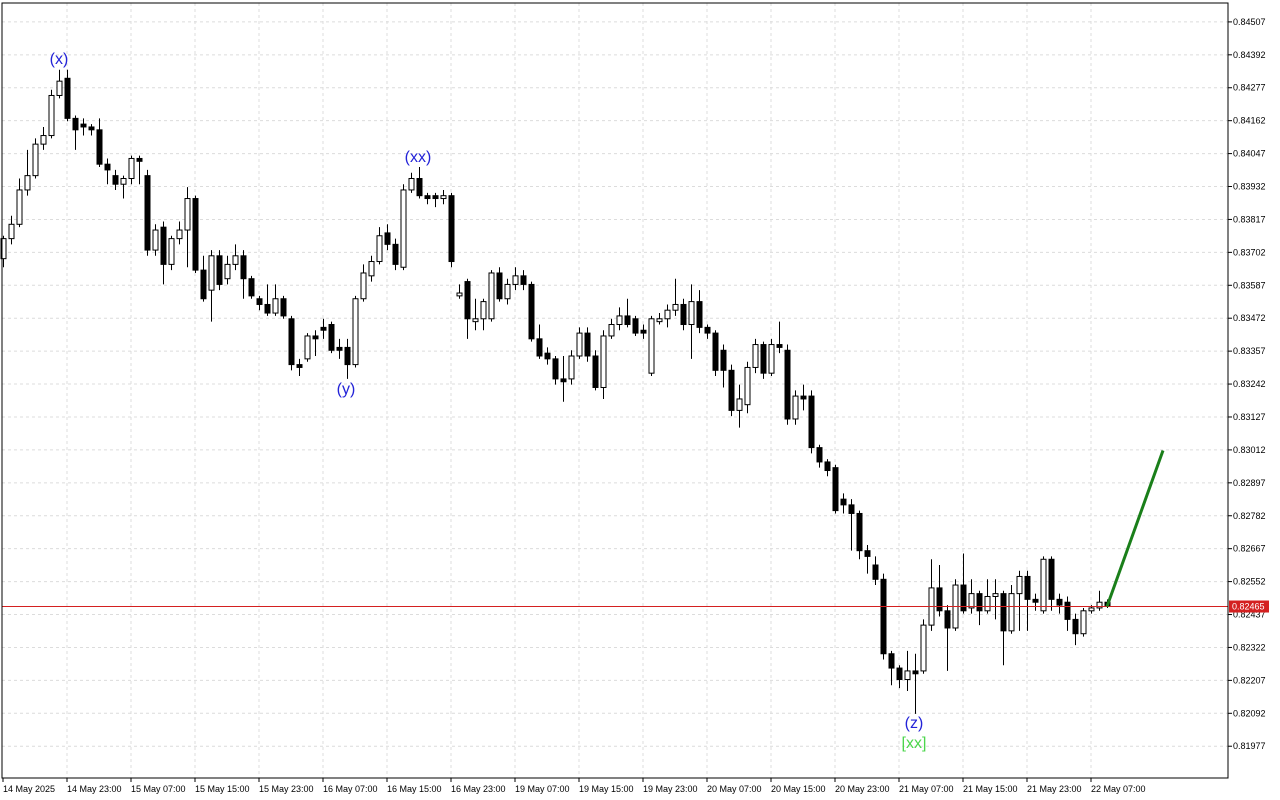  I want to click on y-tick-label: 0.82667, so click(1249, 549).